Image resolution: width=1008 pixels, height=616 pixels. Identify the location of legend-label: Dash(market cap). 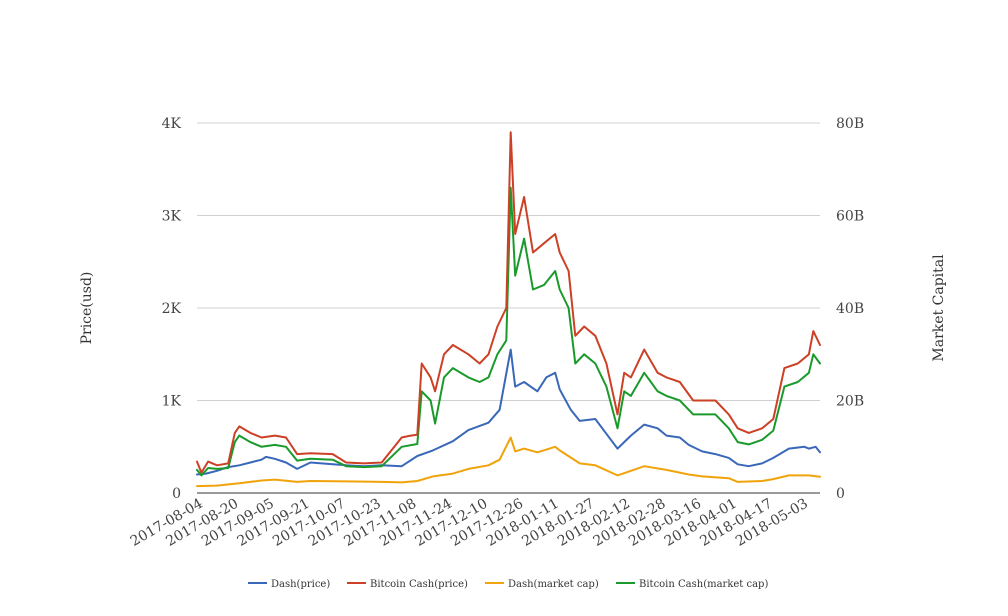
(553, 584).